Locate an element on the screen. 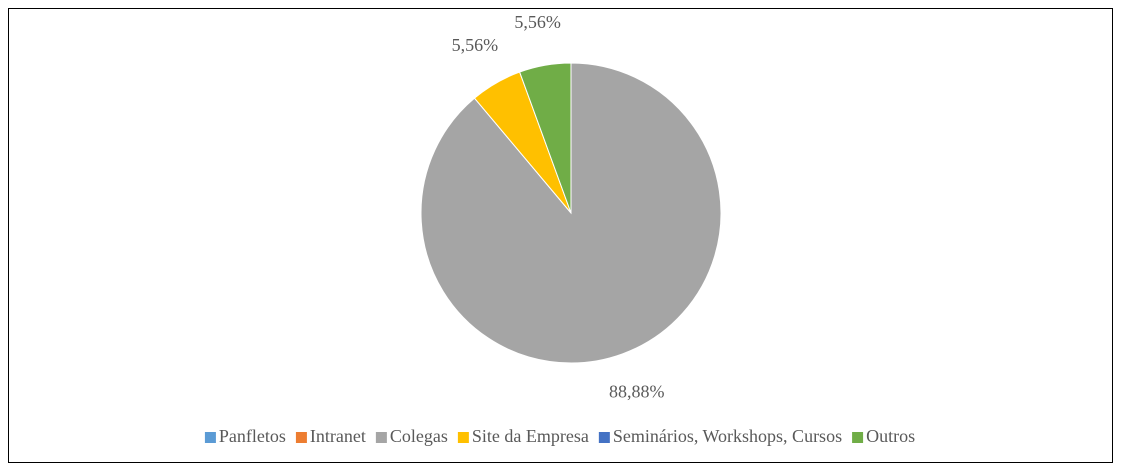  legend-label: Outros is located at coordinates (890, 436).